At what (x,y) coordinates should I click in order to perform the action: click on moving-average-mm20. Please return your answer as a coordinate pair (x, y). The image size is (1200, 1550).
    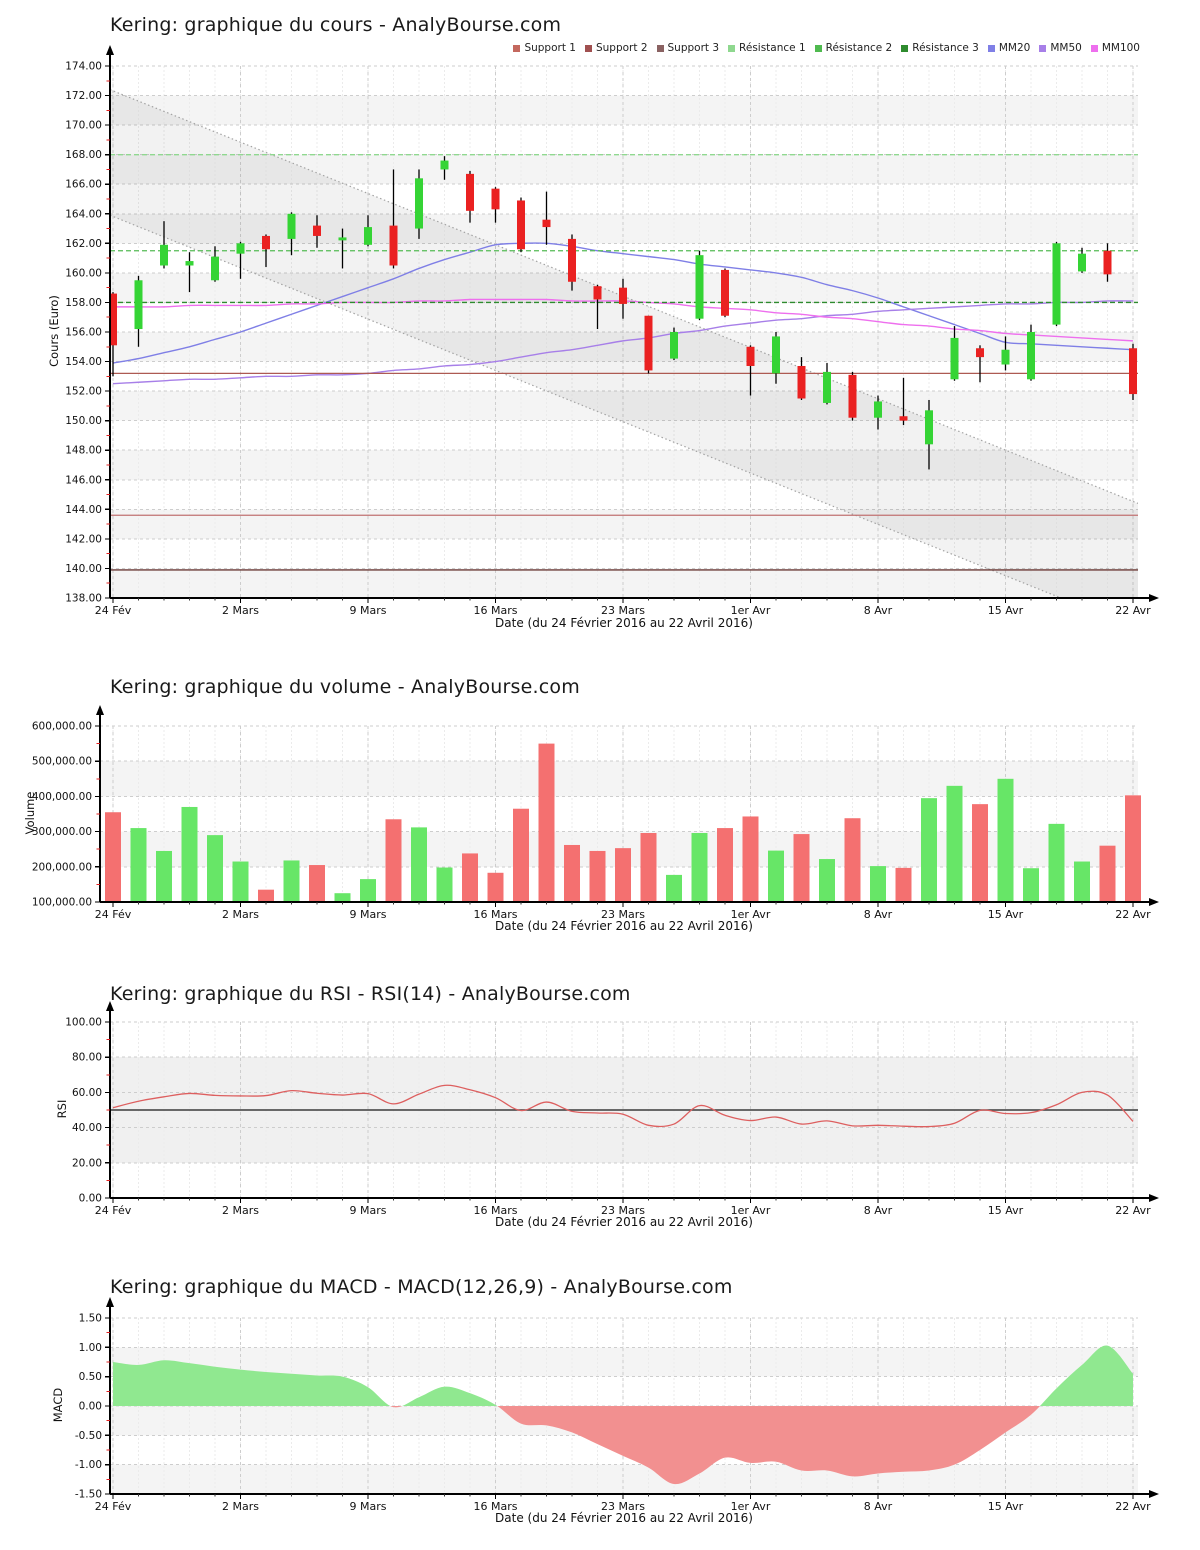
    Looking at the image, I should click on (623, 303).